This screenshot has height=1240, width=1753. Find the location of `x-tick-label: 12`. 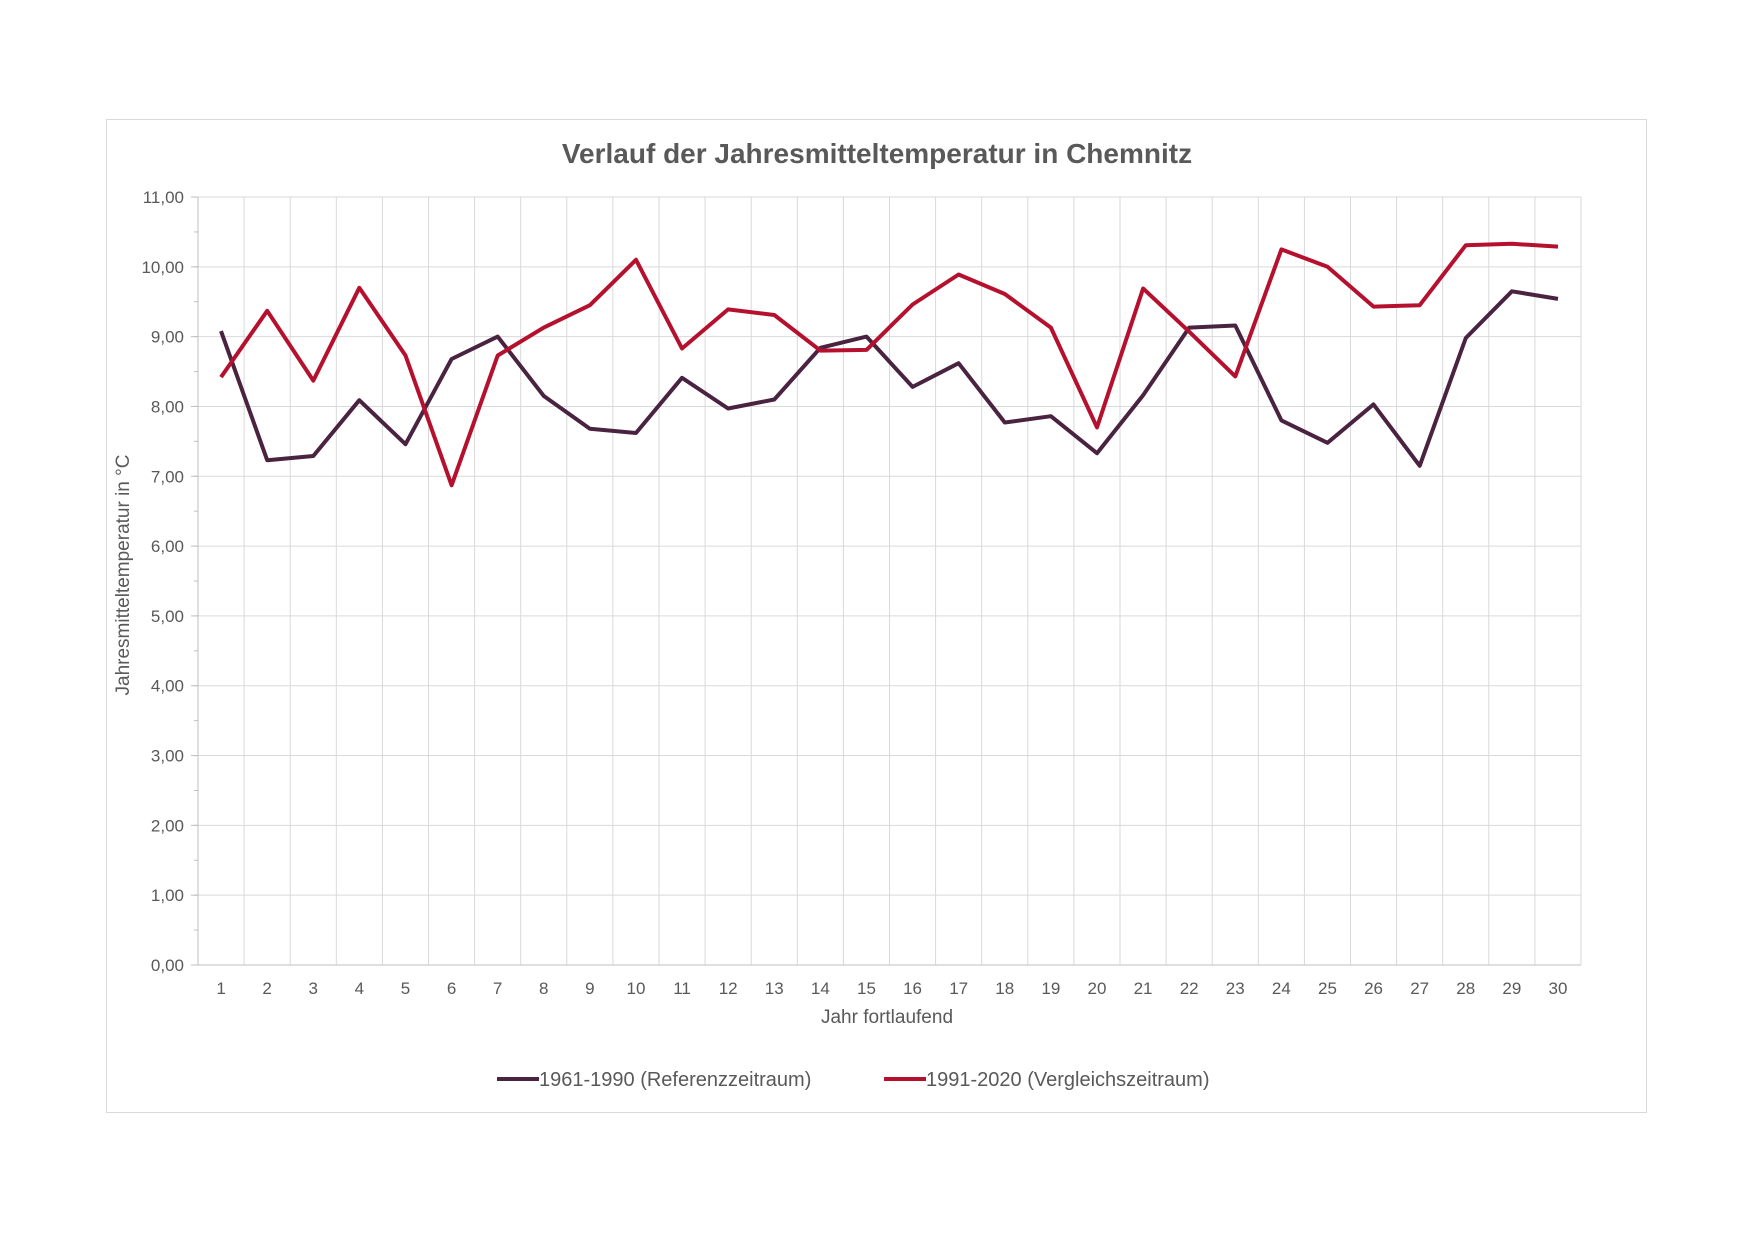

x-tick-label: 12 is located at coordinates (728, 988).